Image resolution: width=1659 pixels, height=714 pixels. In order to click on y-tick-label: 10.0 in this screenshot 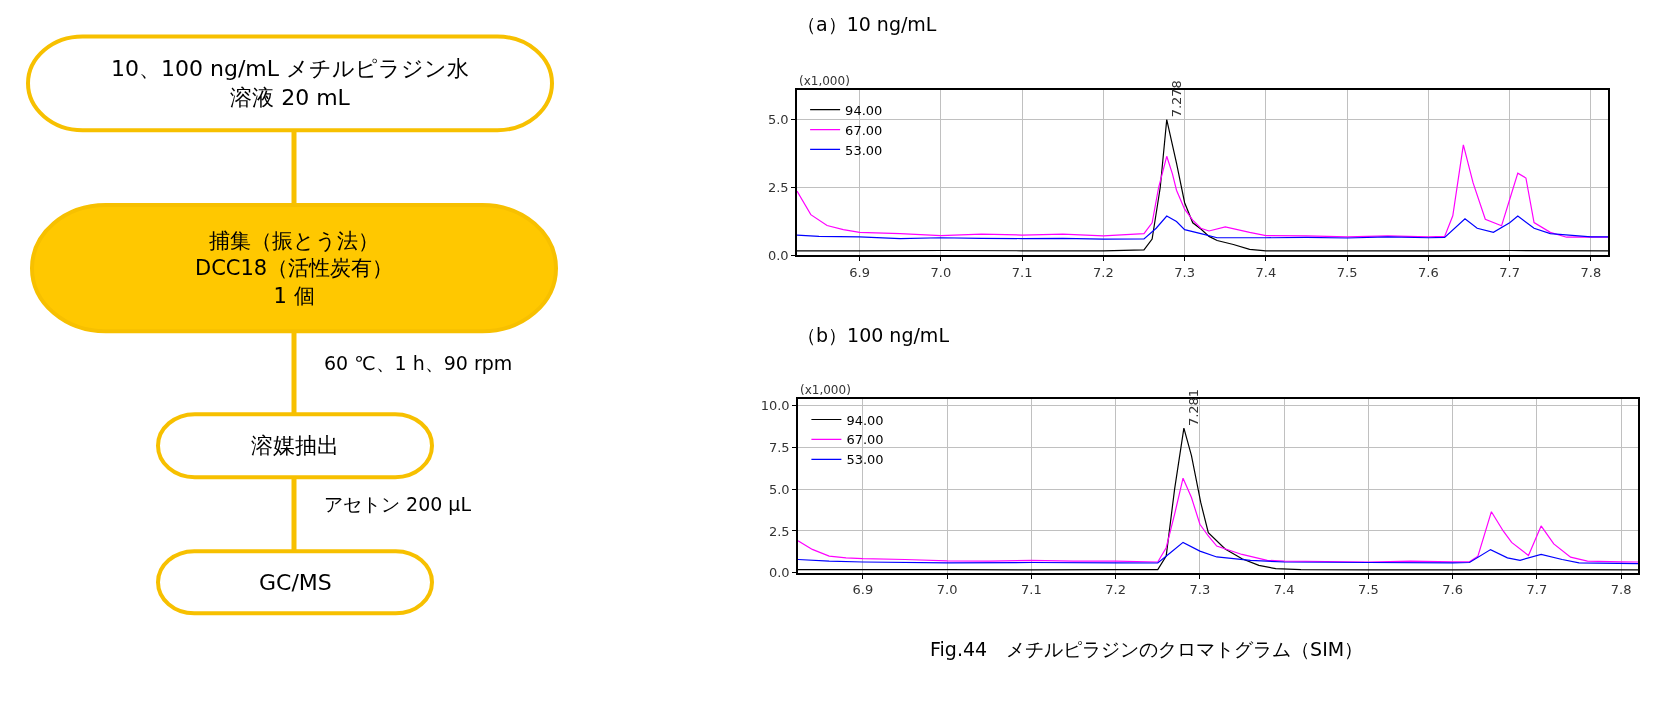, I will do `click(775, 405)`.